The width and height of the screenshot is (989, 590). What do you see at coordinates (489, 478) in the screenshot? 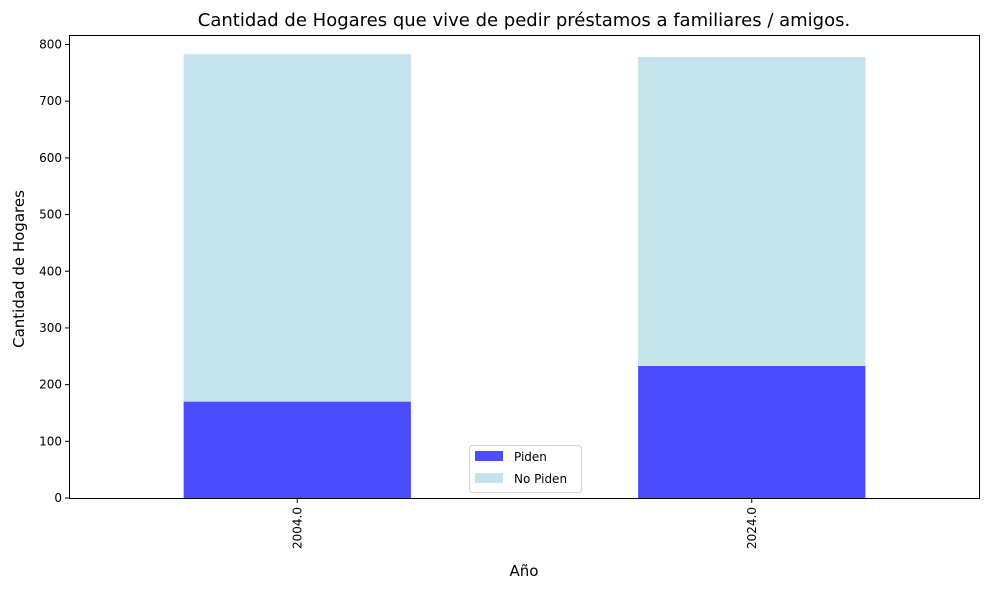
I see `legend-swatch-no-piden` at bounding box center [489, 478].